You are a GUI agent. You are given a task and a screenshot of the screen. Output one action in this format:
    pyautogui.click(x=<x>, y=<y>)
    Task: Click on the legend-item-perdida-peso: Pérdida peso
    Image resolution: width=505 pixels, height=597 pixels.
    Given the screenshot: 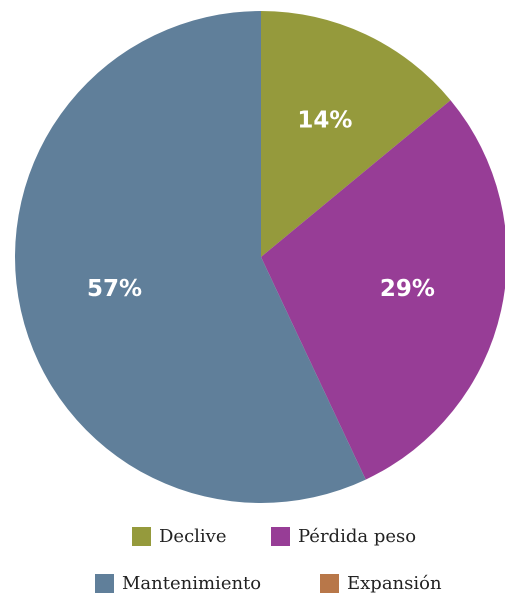 What is the action you would take?
    pyautogui.click(x=343, y=536)
    